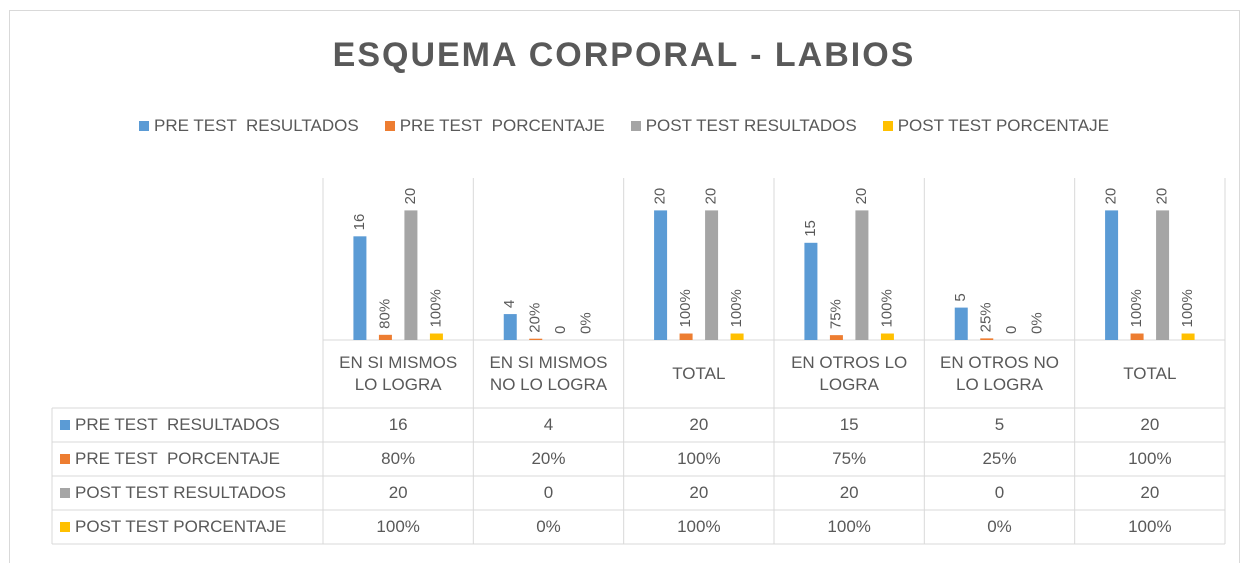 Image resolution: width=1248 pixels, height=563 pixels. I want to click on category-label: EN OTROS NO LO LOGRA, so click(999, 373).